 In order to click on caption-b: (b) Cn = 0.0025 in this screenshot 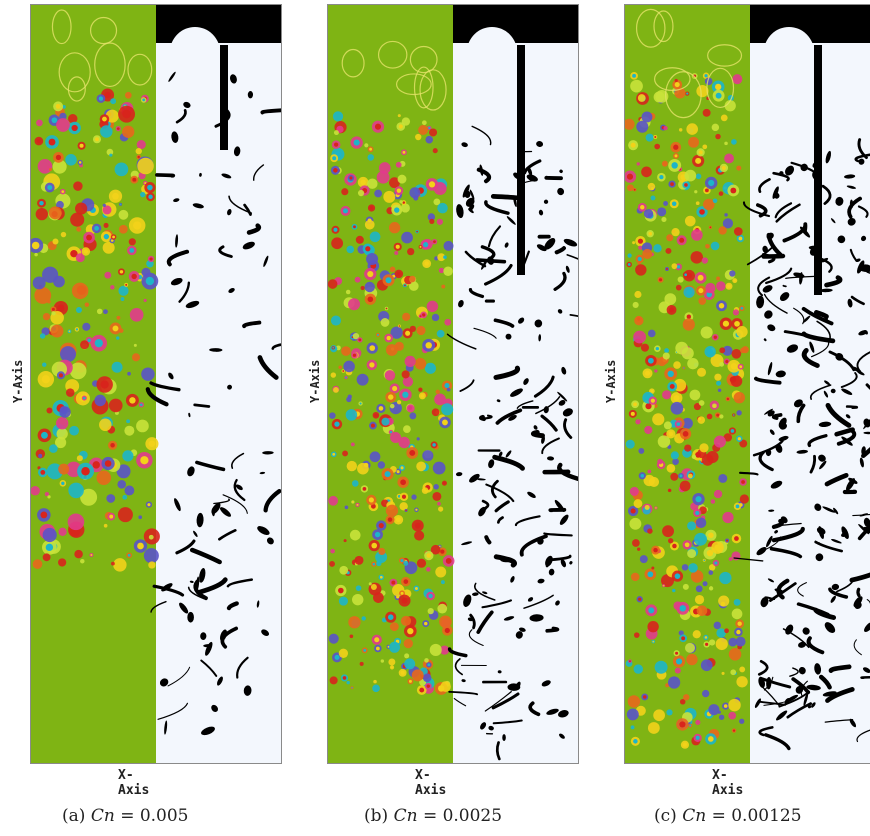, I will do `click(433, 816)`.